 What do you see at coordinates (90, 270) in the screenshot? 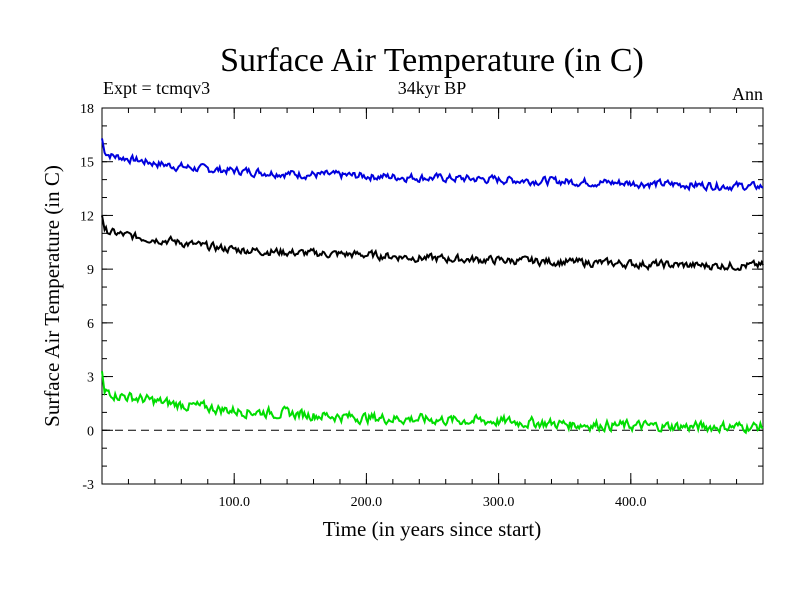
I see `y-tick-label: 9` at bounding box center [90, 270].